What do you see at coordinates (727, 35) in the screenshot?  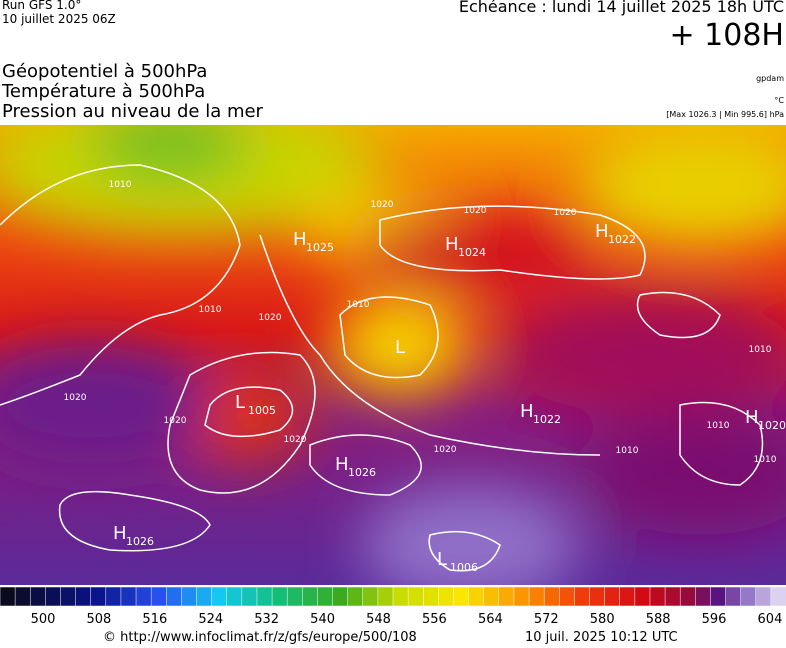 I see `lead-time: + 108H` at bounding box center [727, 35].